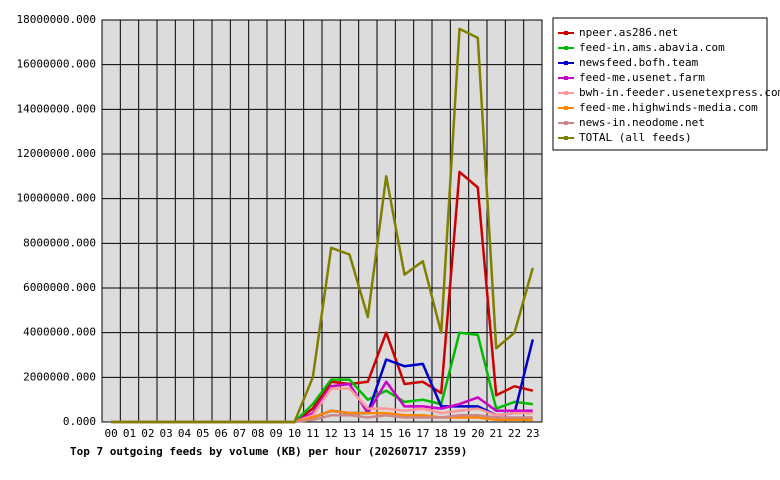 The height and width of the screenshot is (480, 780). I want to click on x-tick-label: 00, so click(111, 433).